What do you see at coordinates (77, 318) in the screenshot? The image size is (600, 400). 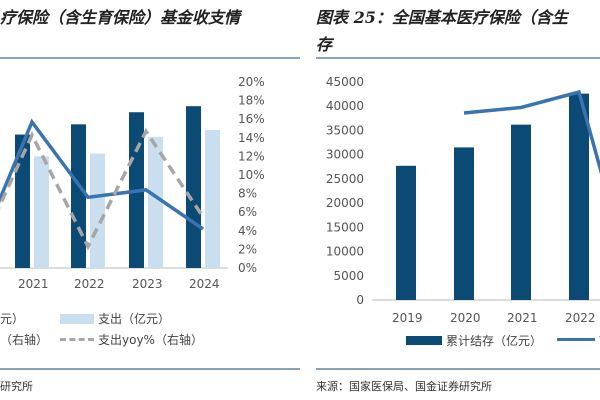 I see `legend-expense-swatch` at bounding box center [77, 318].